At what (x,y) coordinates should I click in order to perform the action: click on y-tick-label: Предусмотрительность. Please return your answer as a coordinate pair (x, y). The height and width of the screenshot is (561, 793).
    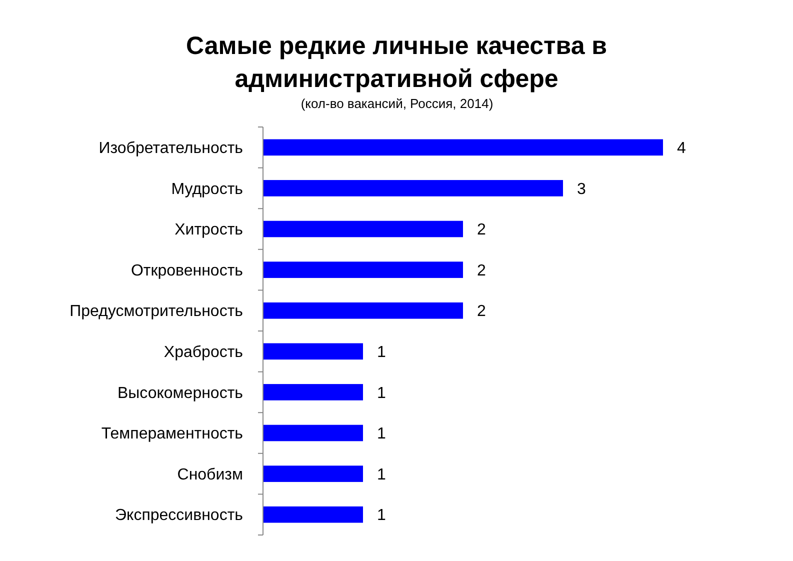
    Looking at the image, I should click on (156, 311).